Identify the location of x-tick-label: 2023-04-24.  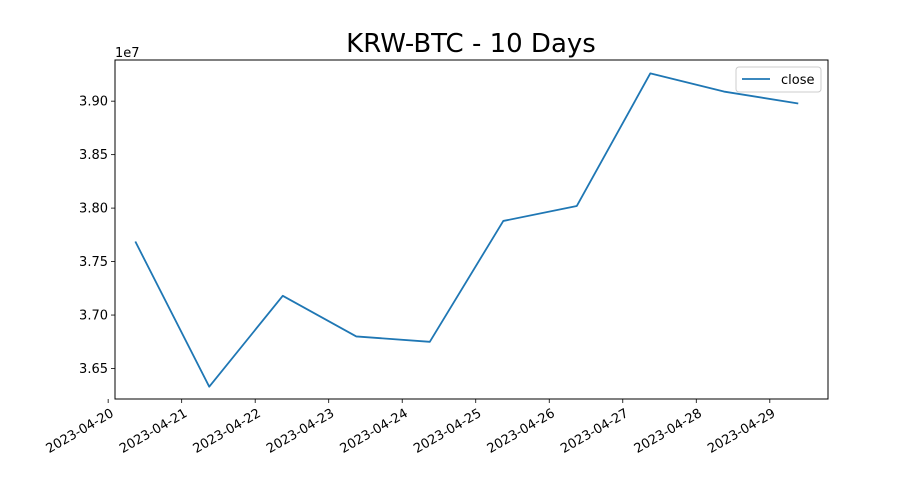
(374, 431).